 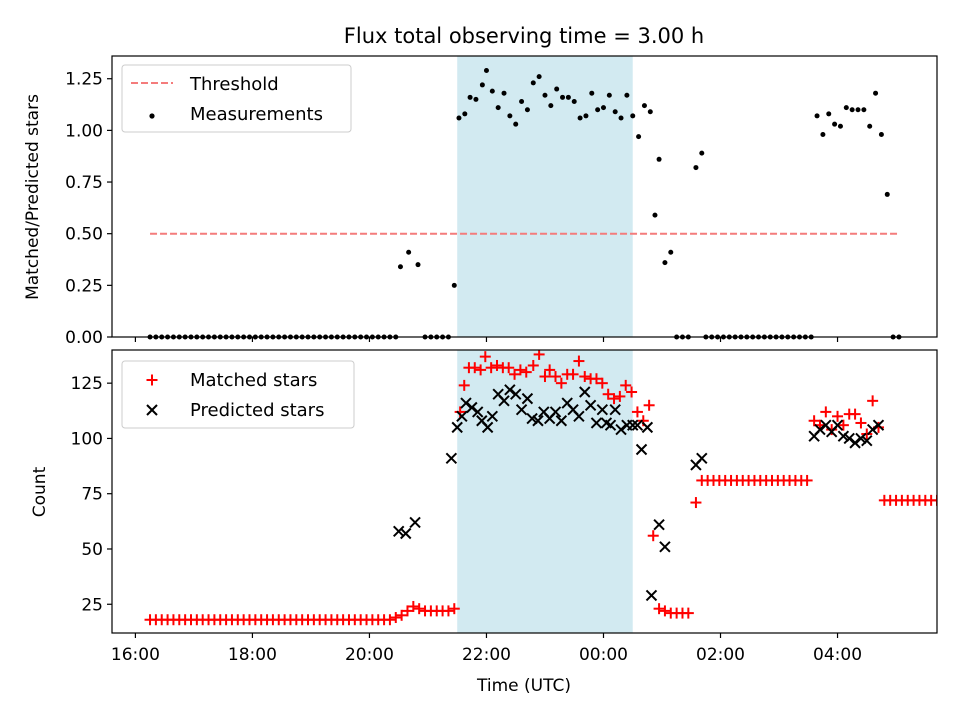 I want to click on ratio-y-ticks: 0.00 0.25 0.50 0.75 1.00 1.25, so click(x=88, y=209).